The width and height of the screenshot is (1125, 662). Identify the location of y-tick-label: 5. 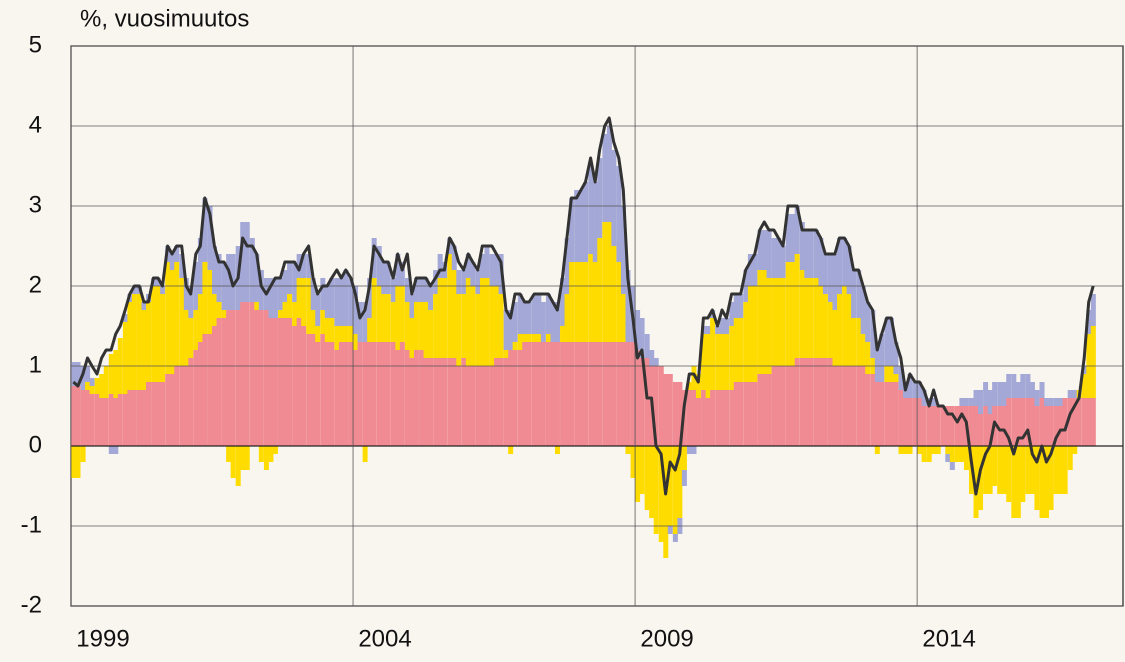
(35, 44).